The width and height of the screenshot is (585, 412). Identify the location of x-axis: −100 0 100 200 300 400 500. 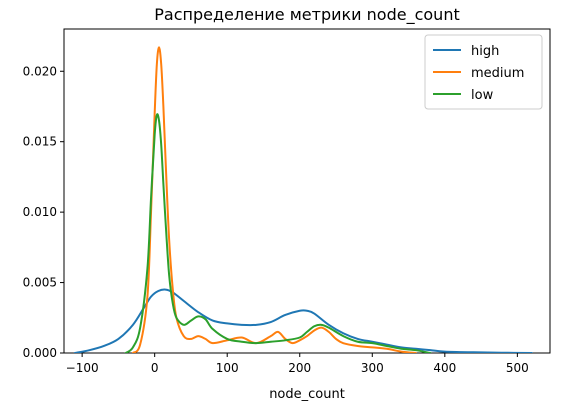
(297, 364).